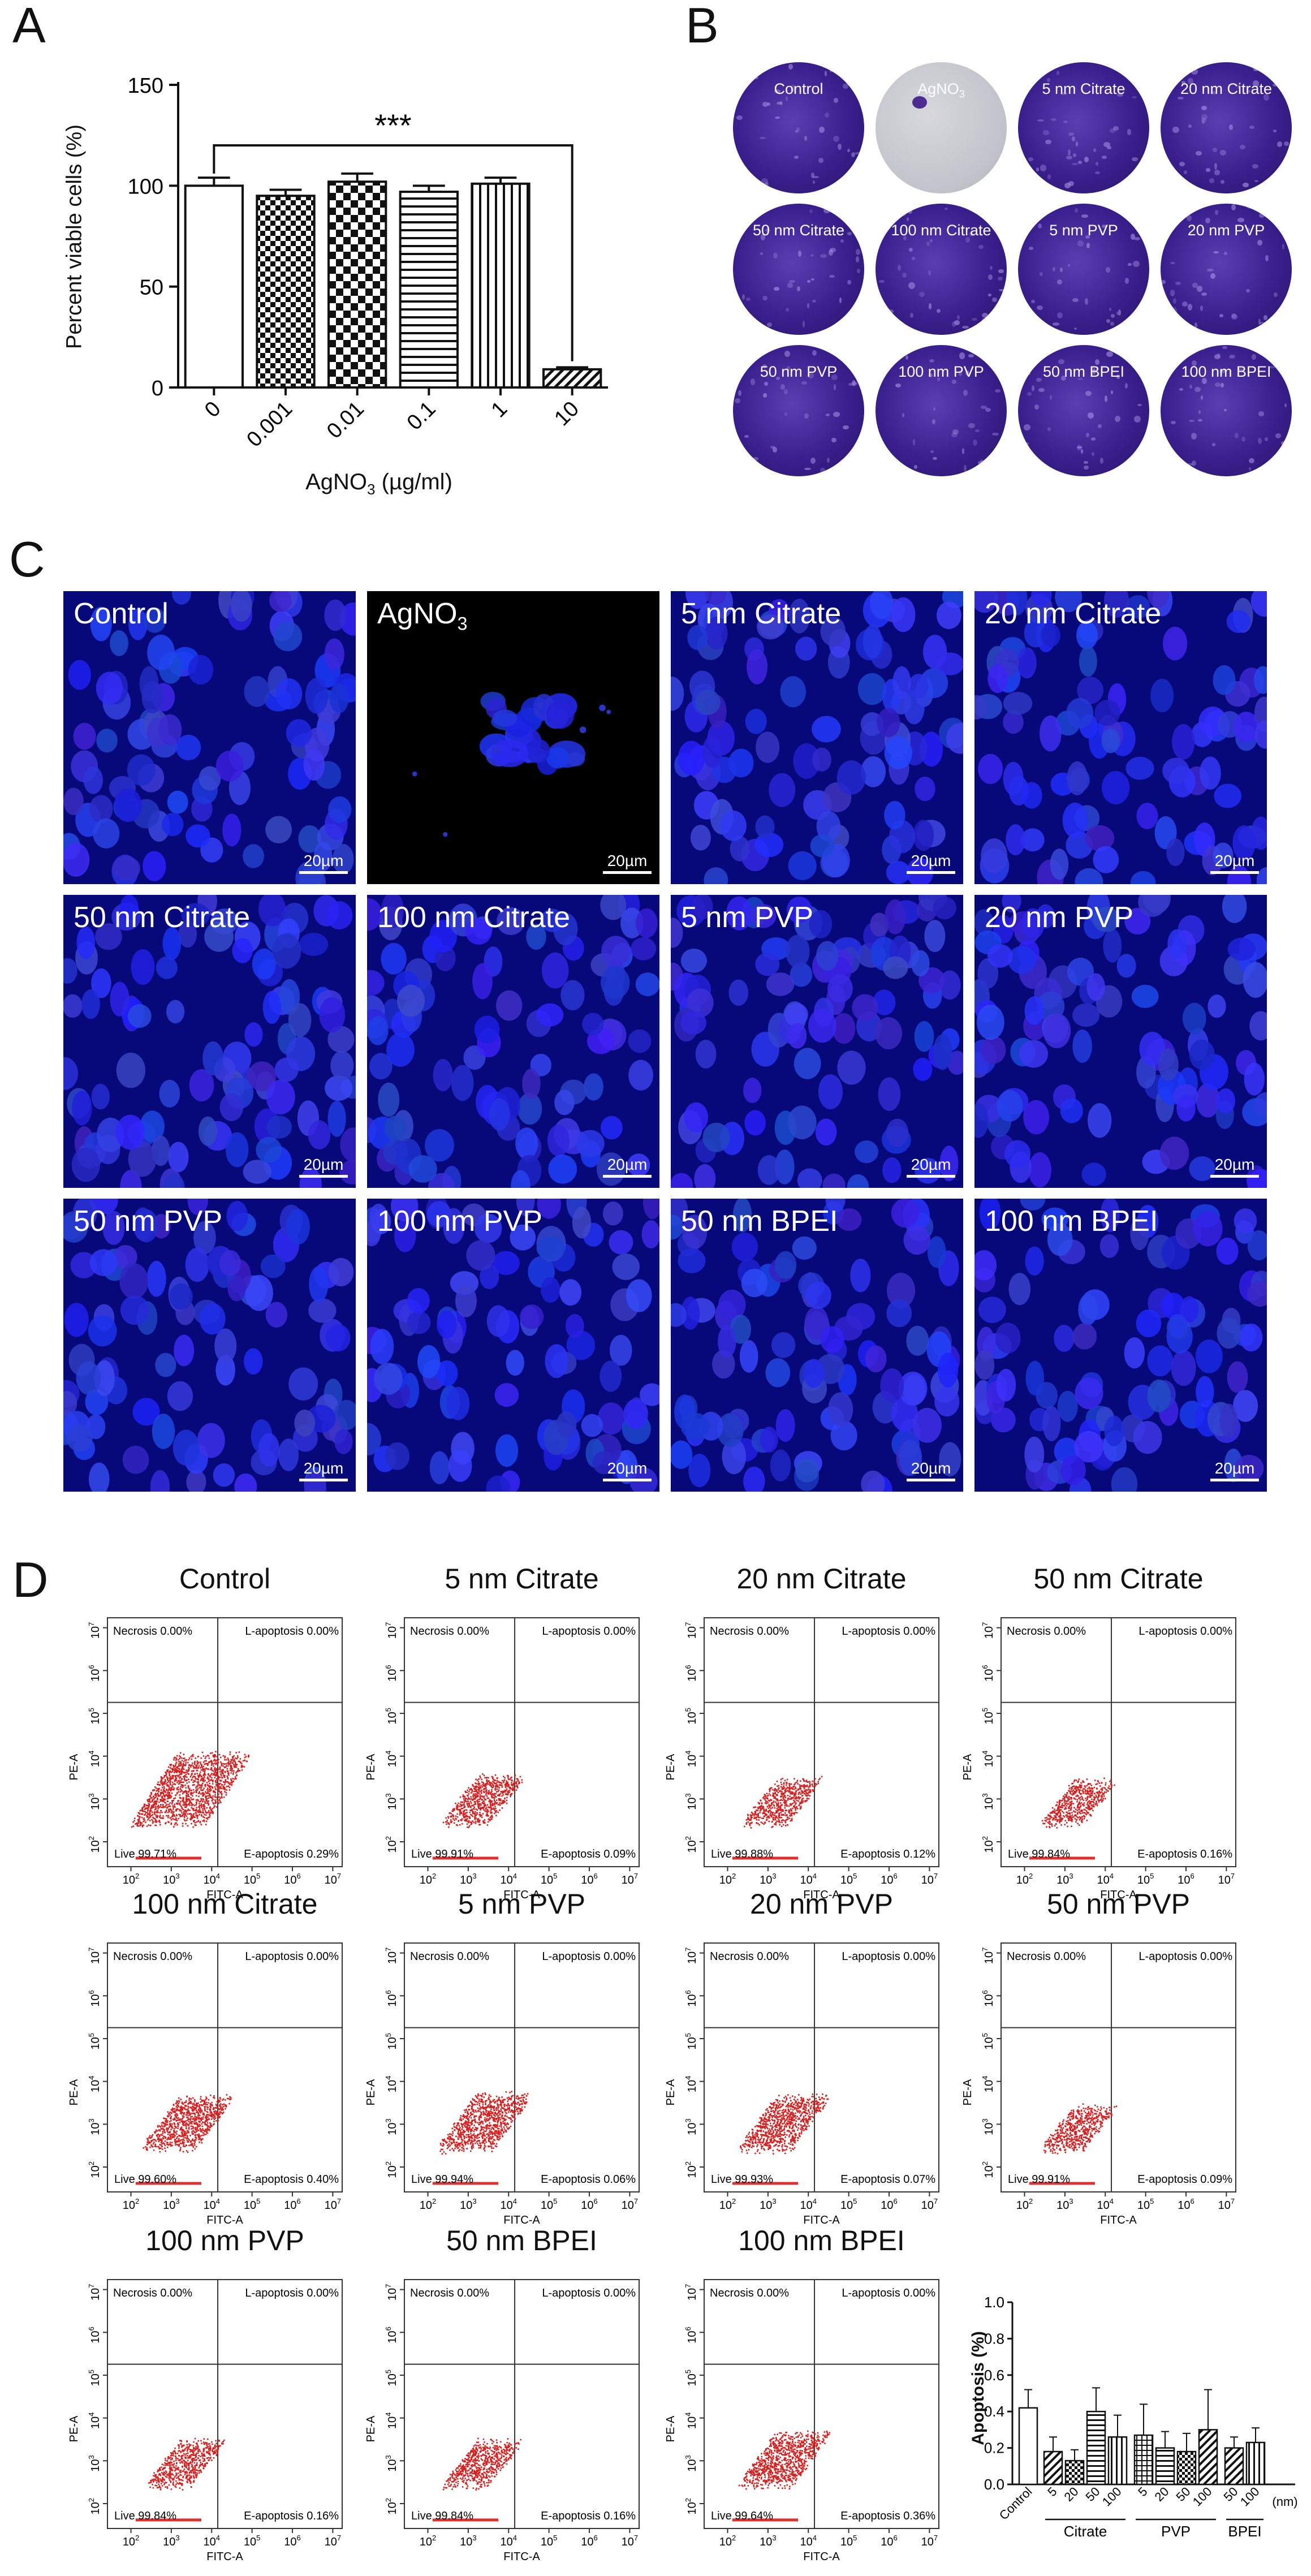 This screenshot has height=2576, width=1311. I want to click on y-tick-label: 105, so click(391, 1716).